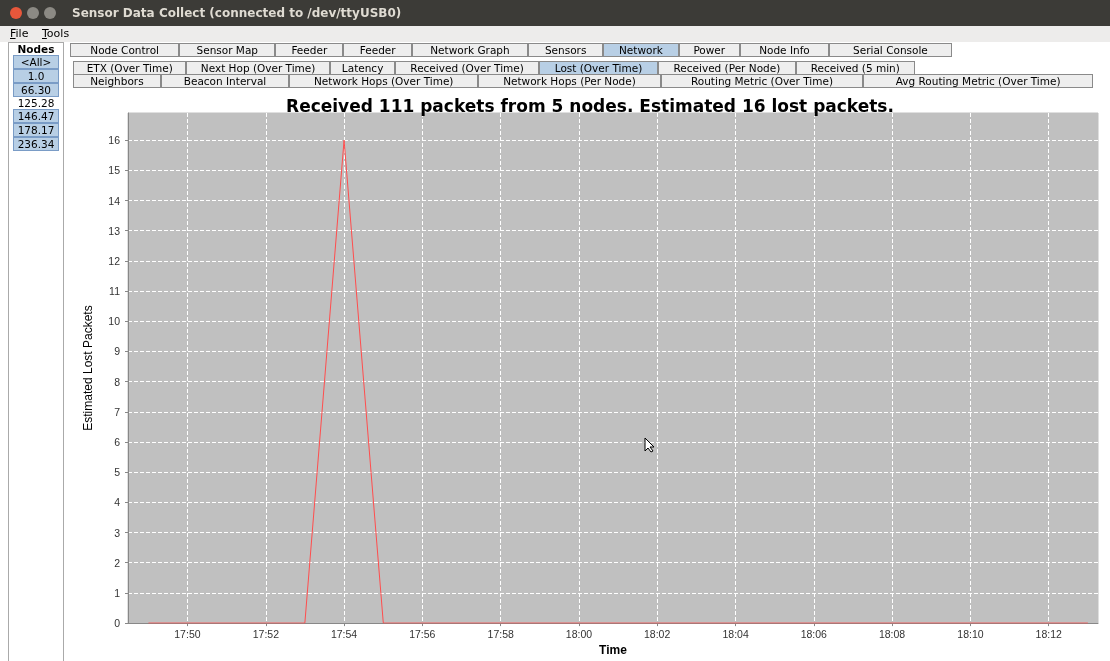  What do you see at coordinates (117, 411) in the screenshot?
I see `y-tick-label: 7` at bounding box center [117, 411].